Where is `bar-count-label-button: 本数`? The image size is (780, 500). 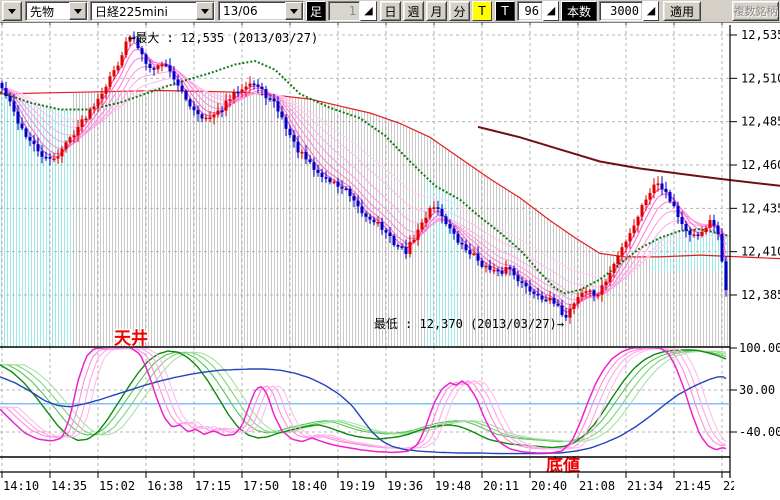 bar-count-label-button: 本数 is located at coordinates (579, 11).